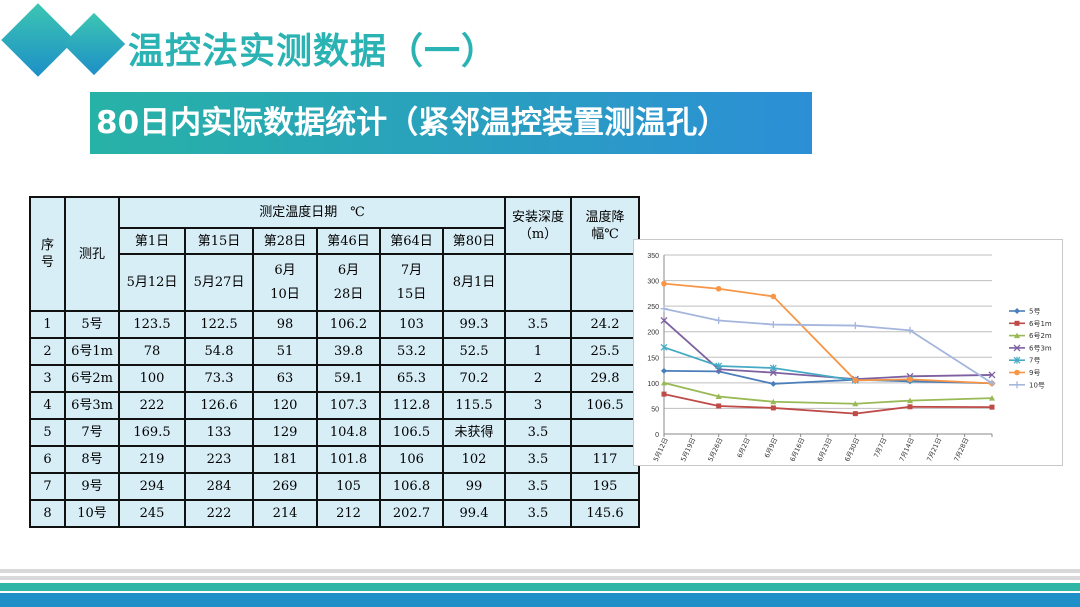 The image size is (1080, 607). I want to click on header-date-5: 7月15日, so click(411, 282).